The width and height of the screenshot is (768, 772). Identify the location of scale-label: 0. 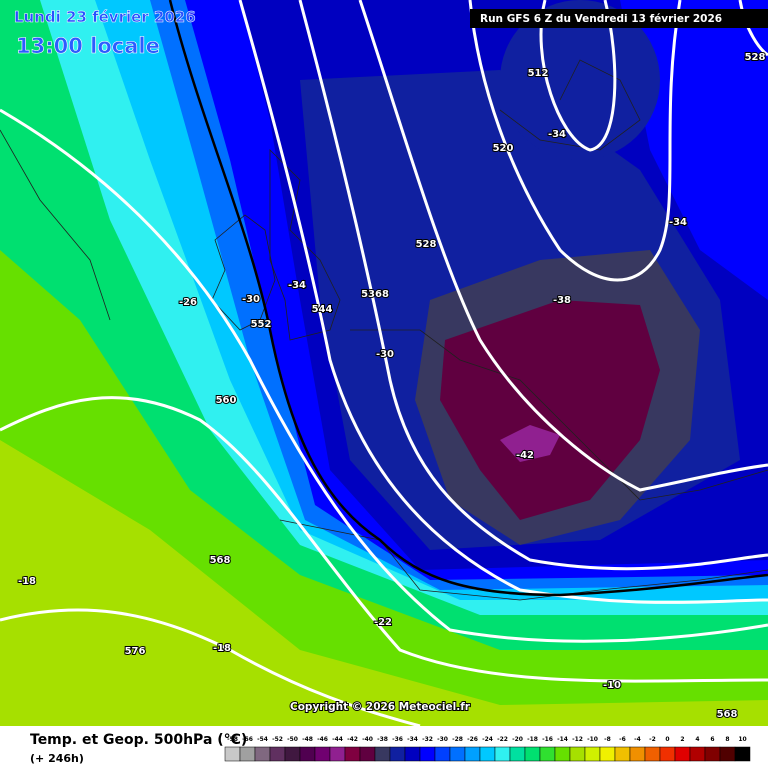
(667, 739).